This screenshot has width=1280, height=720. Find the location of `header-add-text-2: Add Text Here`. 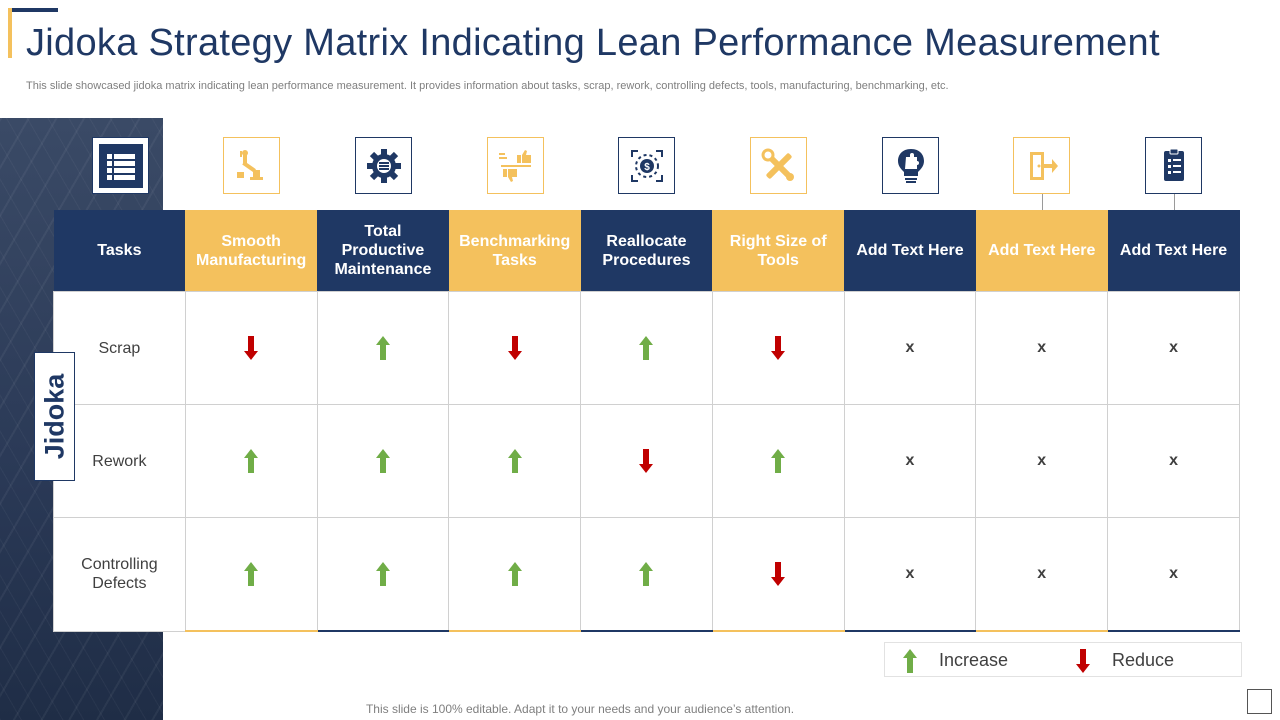

header-add-text-2: Add Text Here is located at coordinates (1041, 251).